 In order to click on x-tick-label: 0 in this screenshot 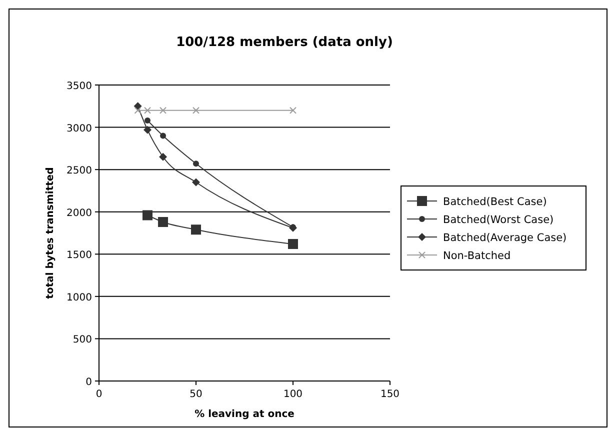, I will do `click(99, 394)`.